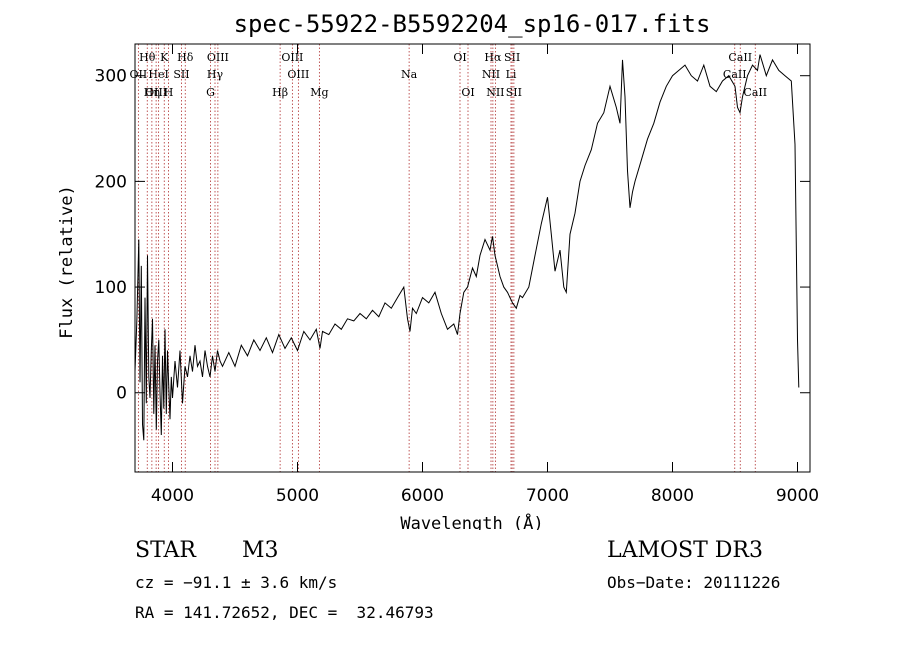  Describe the element at coordinates (111, 288) in the screenshot. I see `y-tick-label: 100` at that location.